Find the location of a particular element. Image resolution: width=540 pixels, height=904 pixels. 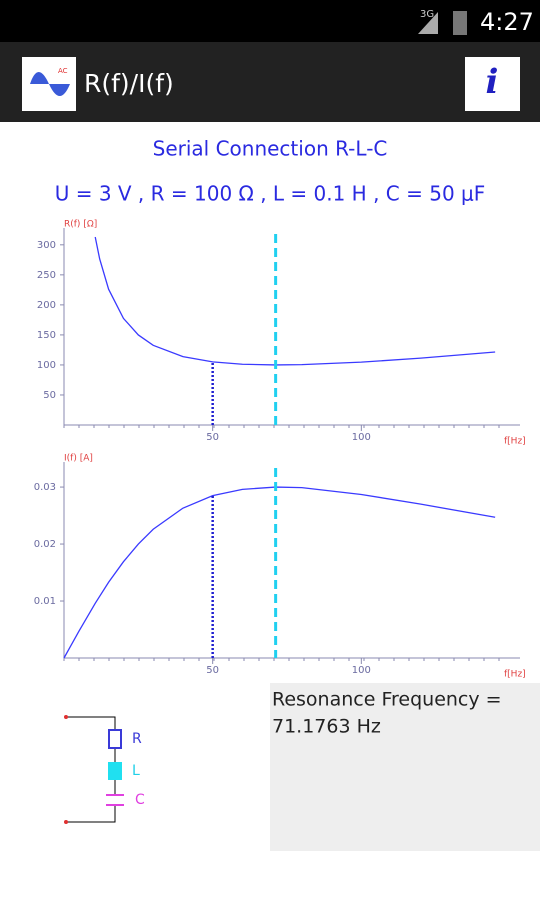

y-axis-label: I(f) [A] is located at coordinates (78, 459).